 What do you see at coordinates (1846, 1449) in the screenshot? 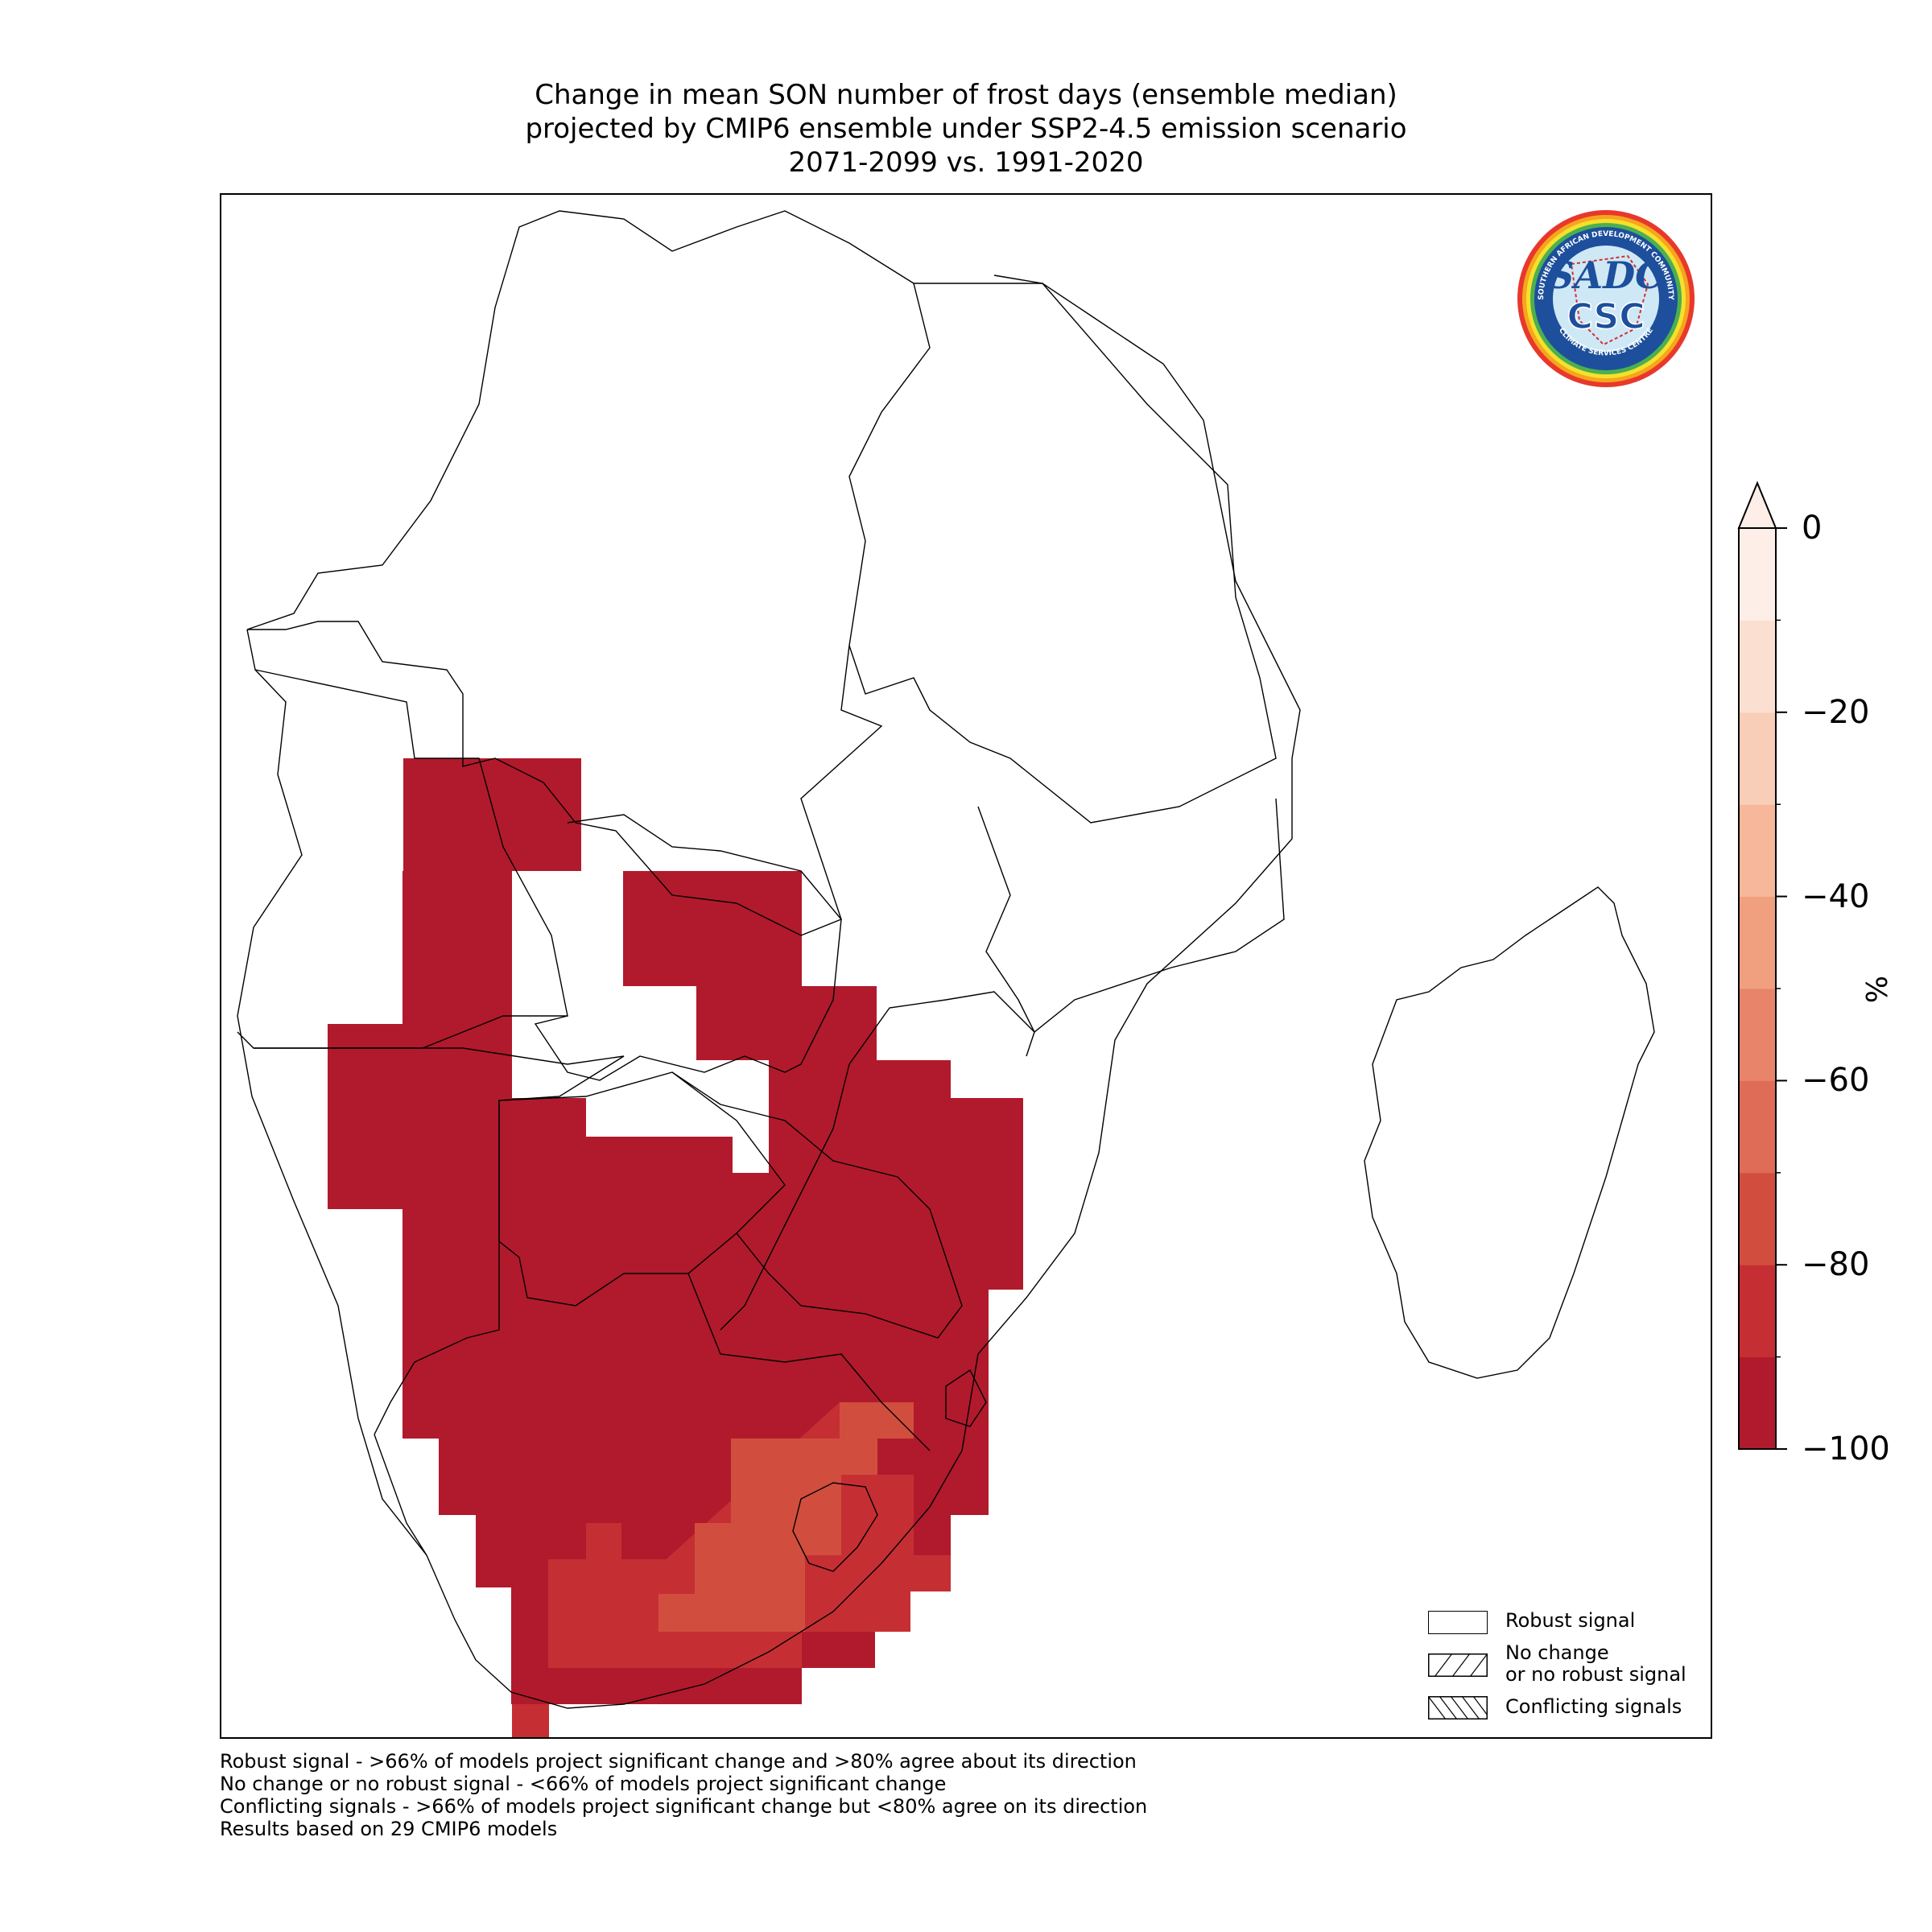
I see `colorbar-tick-label: −100` at bounding box center [1846, 1449].